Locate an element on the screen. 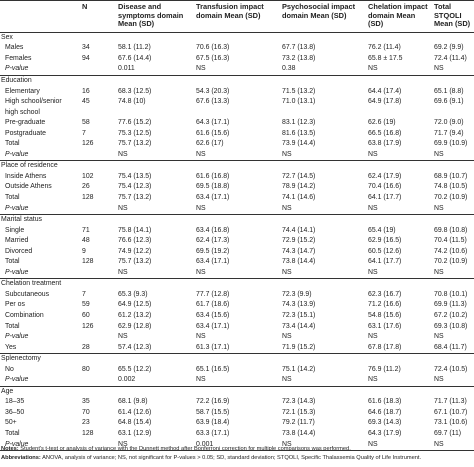  table-cell: 74.3 (14.7) is located at coordinates (299, 251).